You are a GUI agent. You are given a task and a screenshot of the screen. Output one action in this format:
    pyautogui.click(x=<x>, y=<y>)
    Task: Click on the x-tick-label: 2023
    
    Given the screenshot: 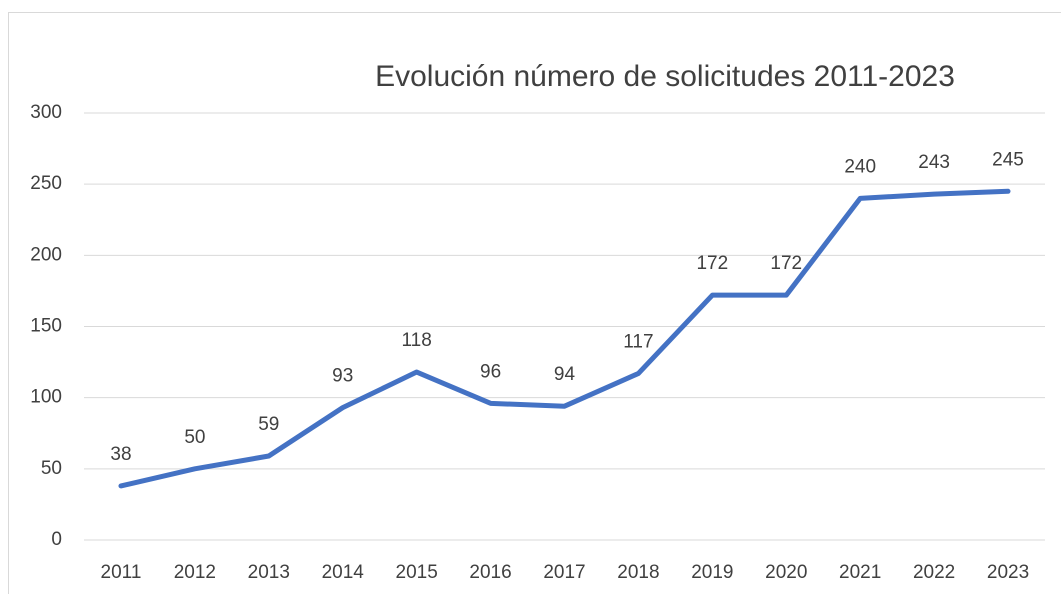 What is the action you would take?
    pyautogui.click(x=1008, y=572)
    